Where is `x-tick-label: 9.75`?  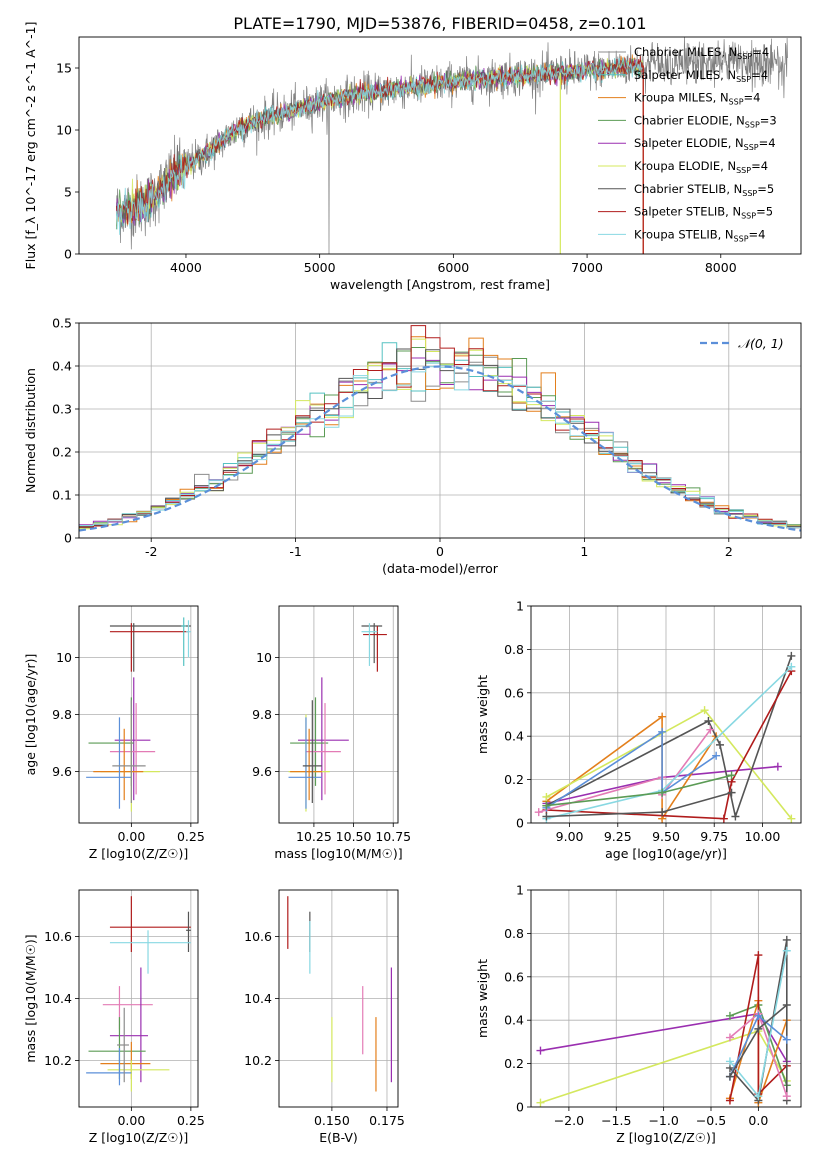 x-tick-label: 9.75 is located at coordinates (714, 836).